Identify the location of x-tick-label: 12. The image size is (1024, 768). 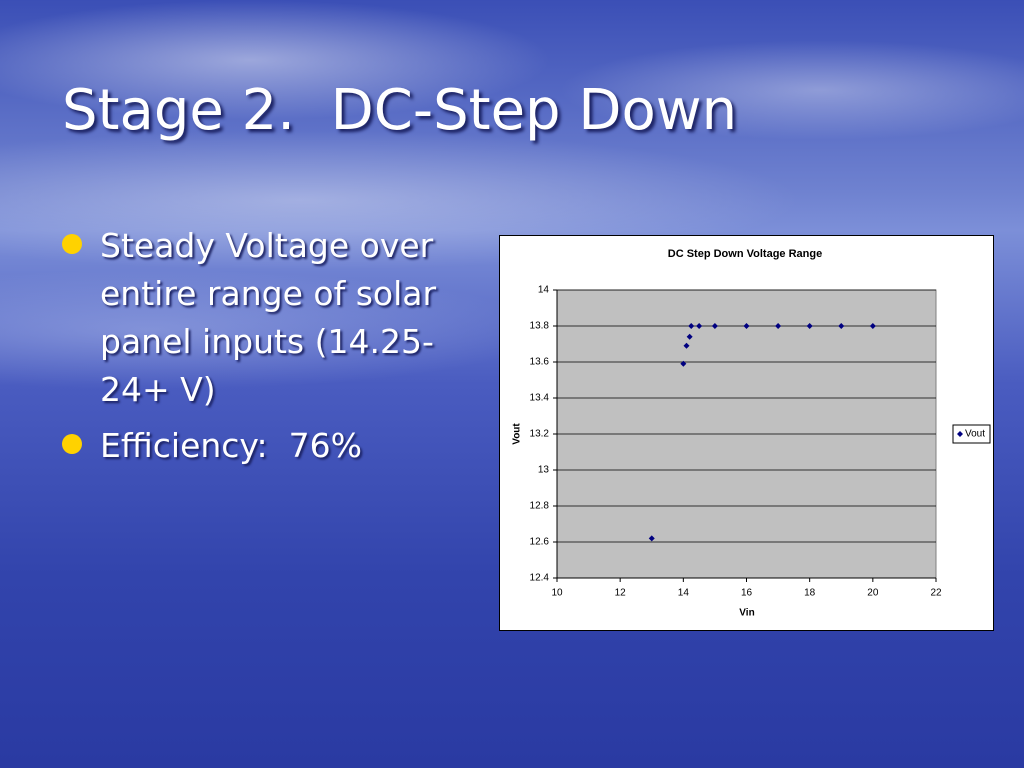
(621, 593).